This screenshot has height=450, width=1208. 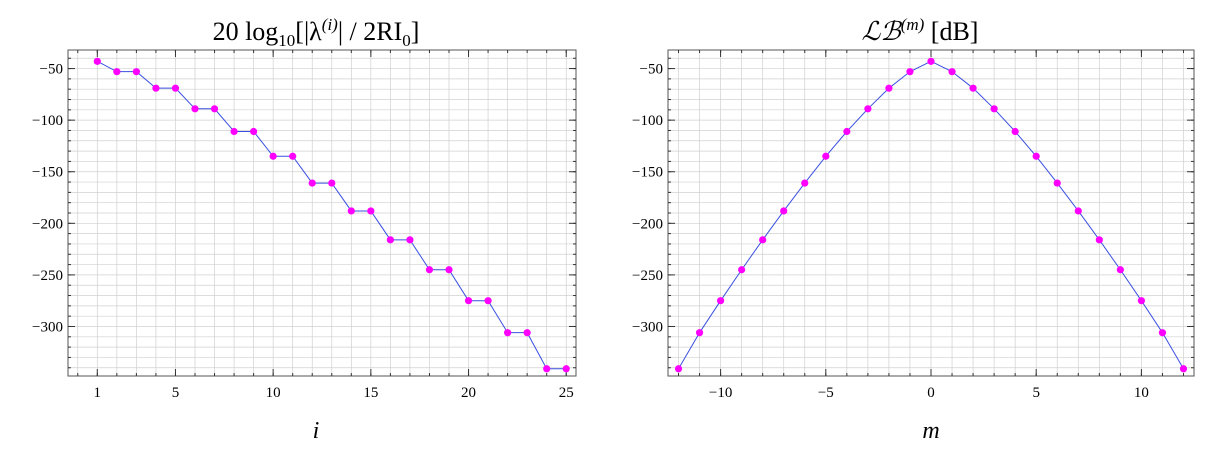 I want to click on x-tick-label: 15, so click(x=370, y=393).